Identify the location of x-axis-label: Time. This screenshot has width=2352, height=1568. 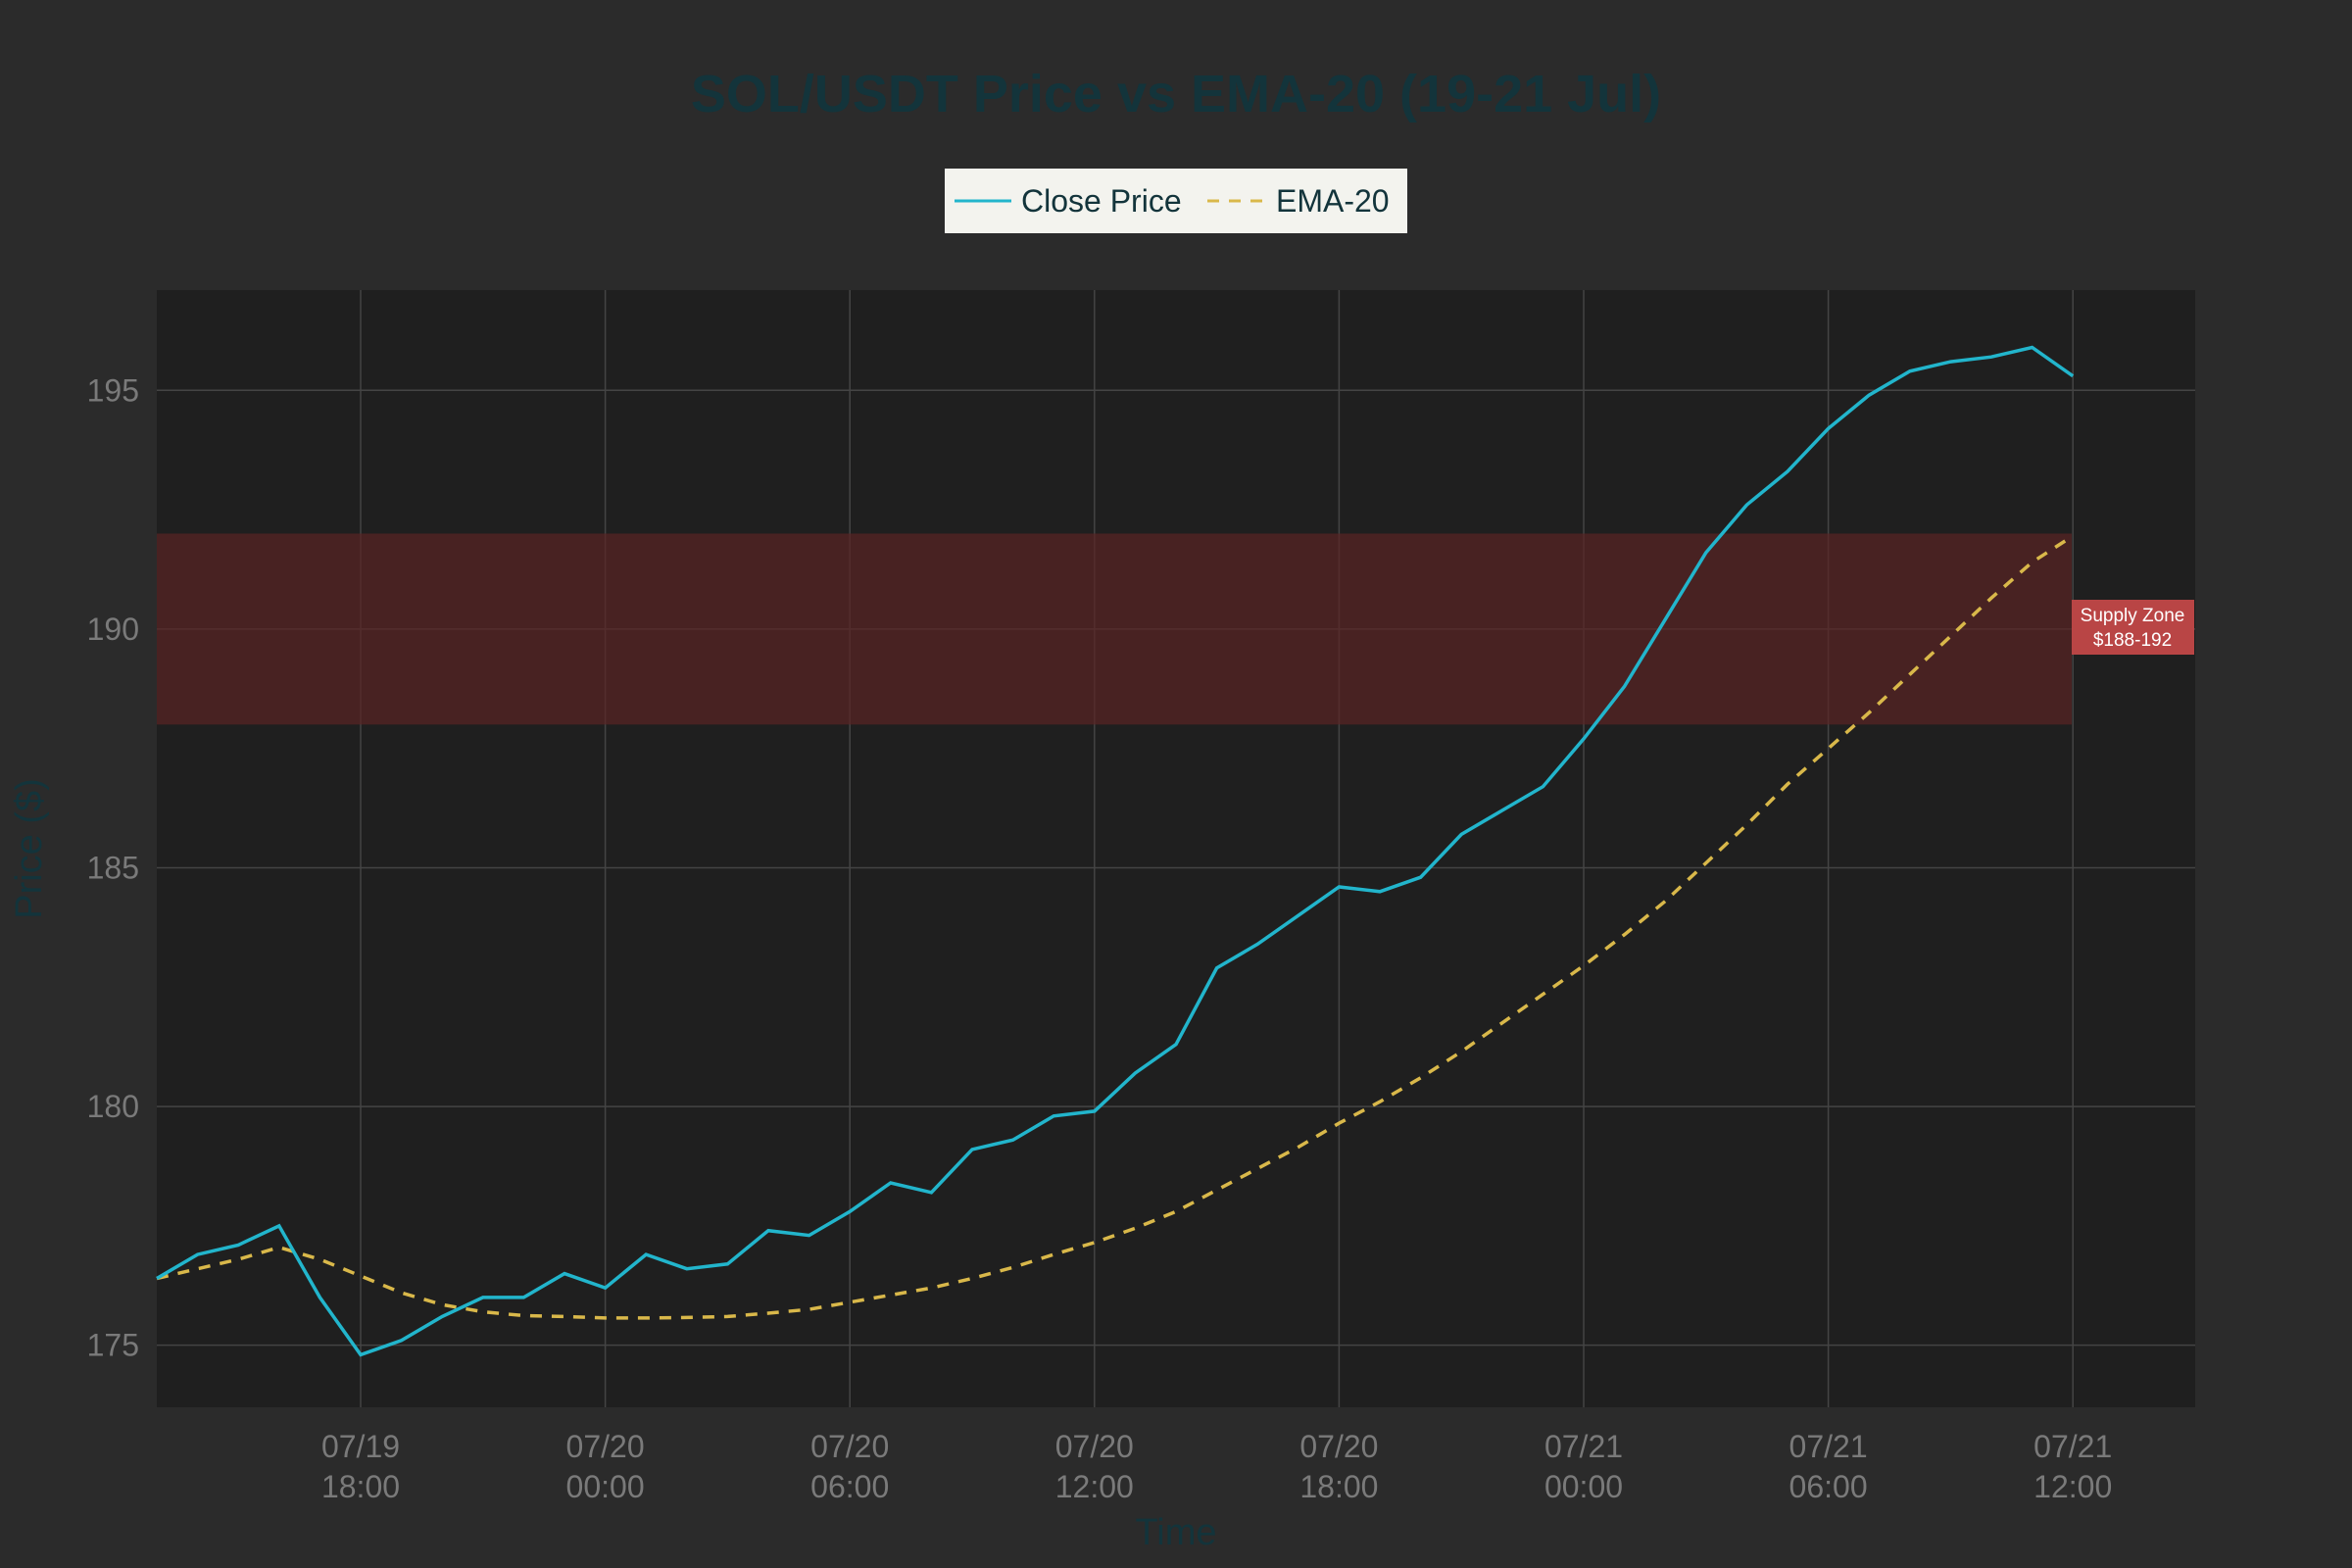
(1175, 1532).